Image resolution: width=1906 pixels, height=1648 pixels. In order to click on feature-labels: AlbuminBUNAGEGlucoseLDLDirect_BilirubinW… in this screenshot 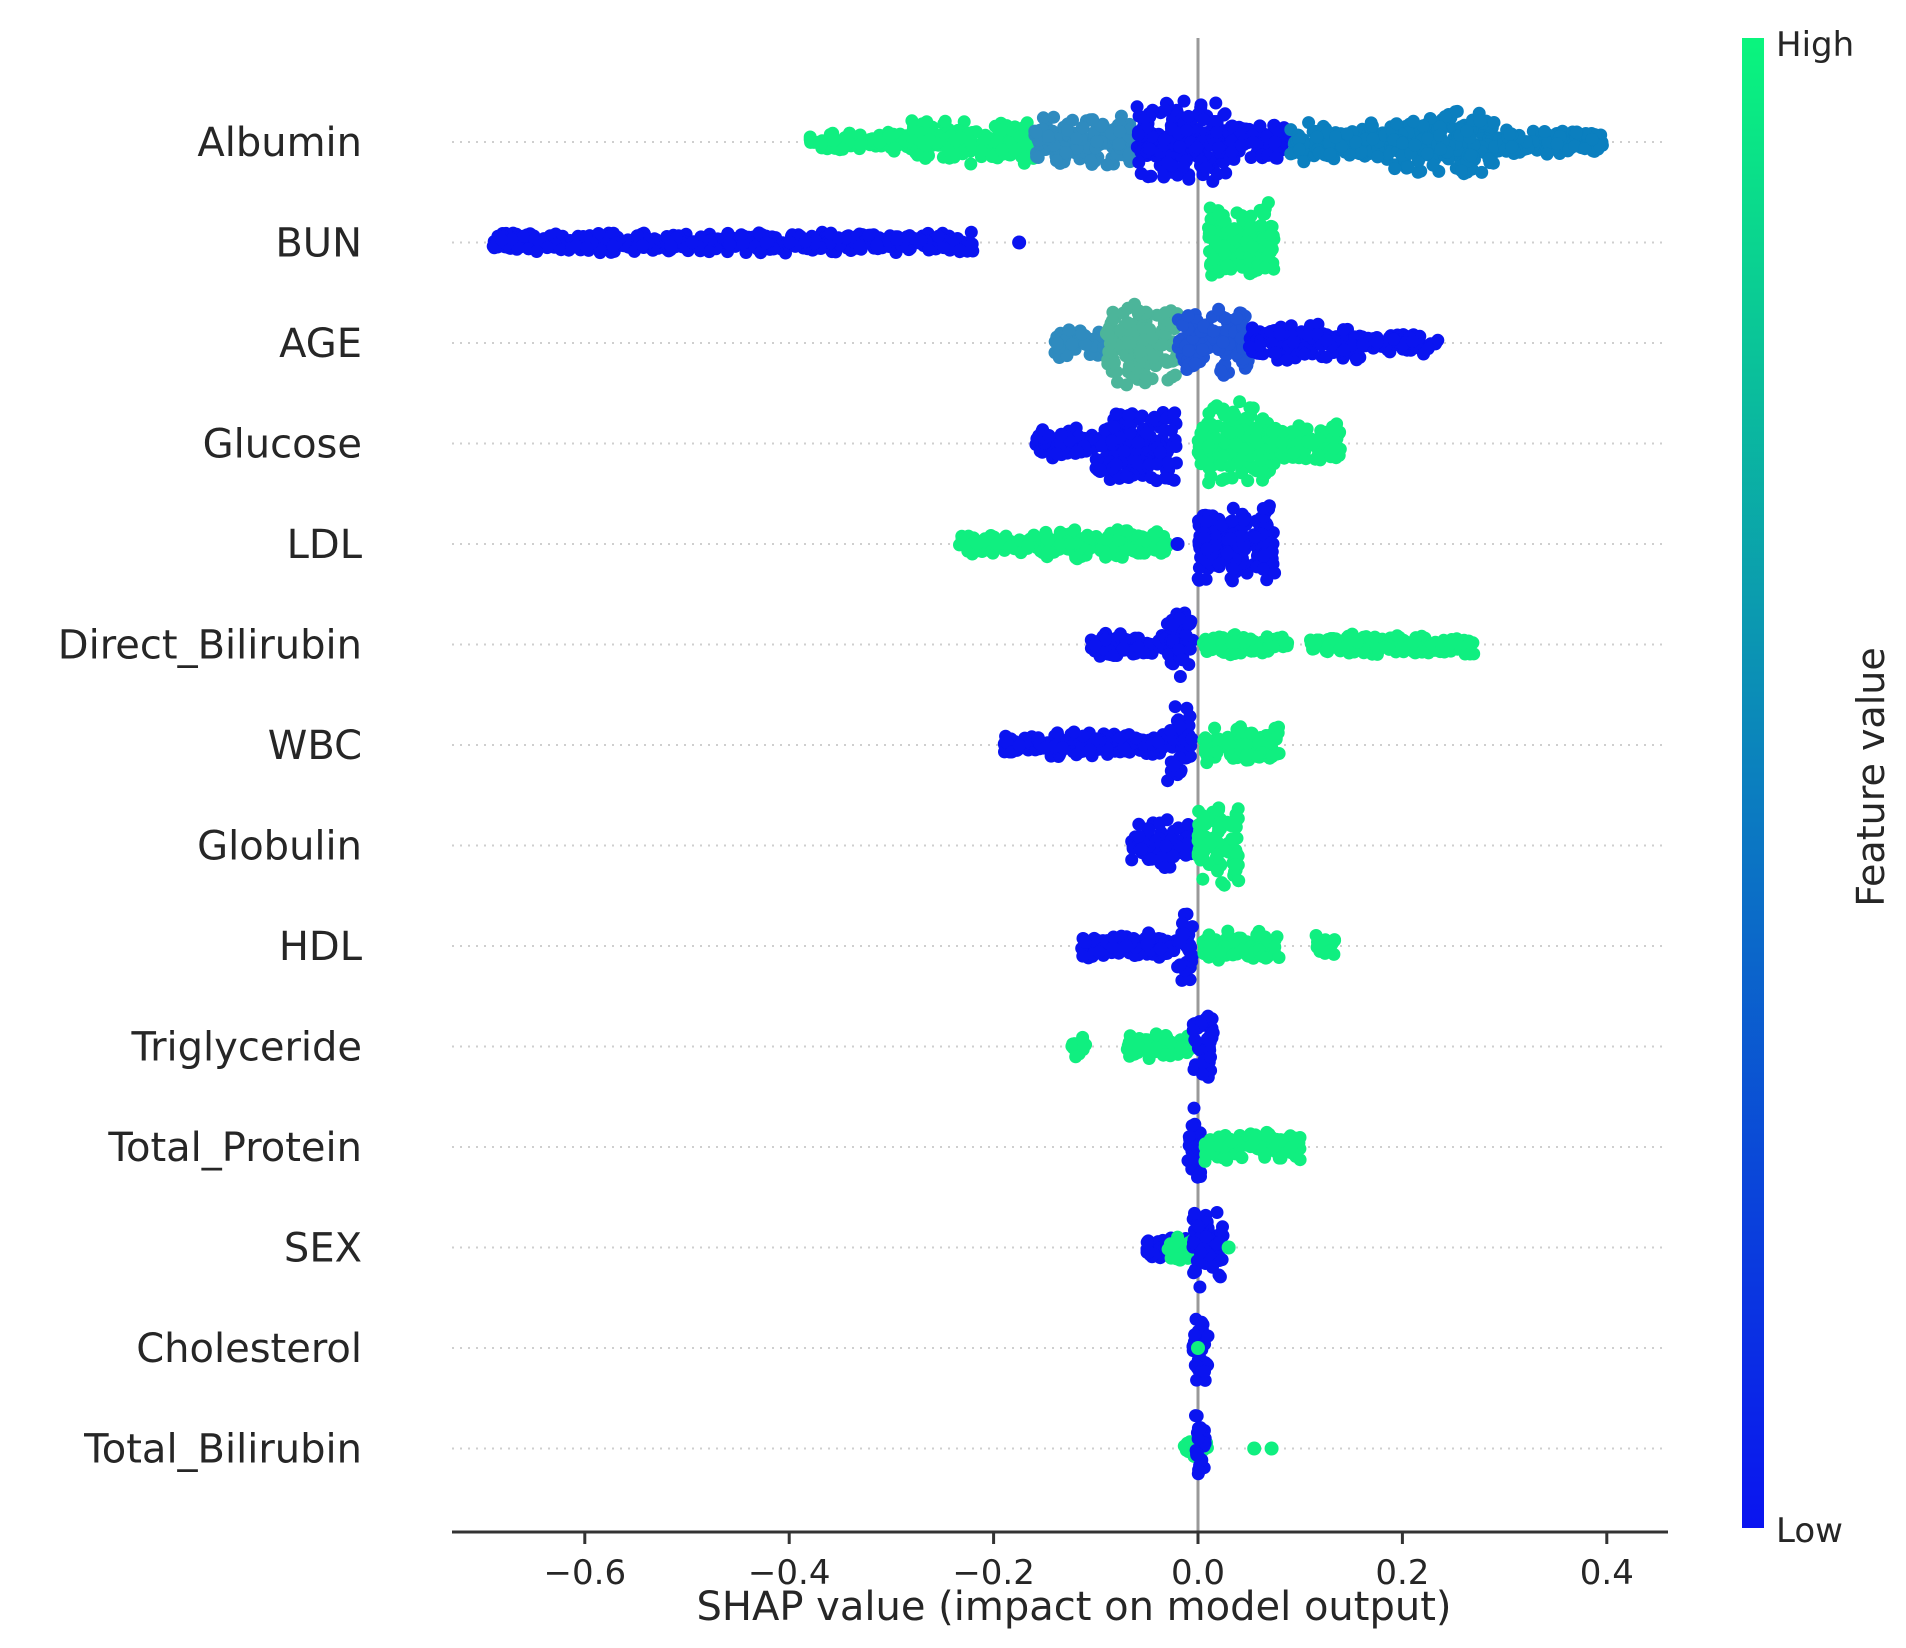, I will do `click(210, 796)`.